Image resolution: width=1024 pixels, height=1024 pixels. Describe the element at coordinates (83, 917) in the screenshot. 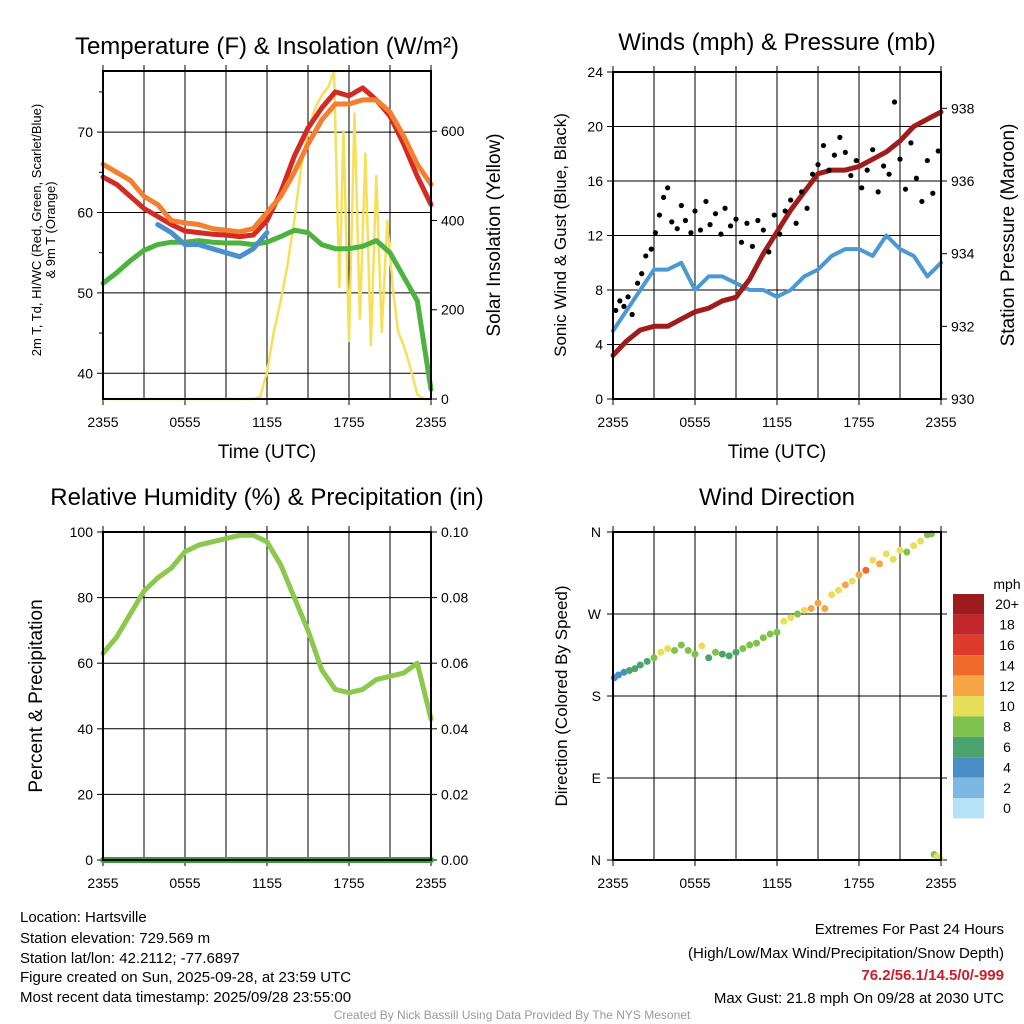

I see `info-location: Location: Hartsville` at that location.